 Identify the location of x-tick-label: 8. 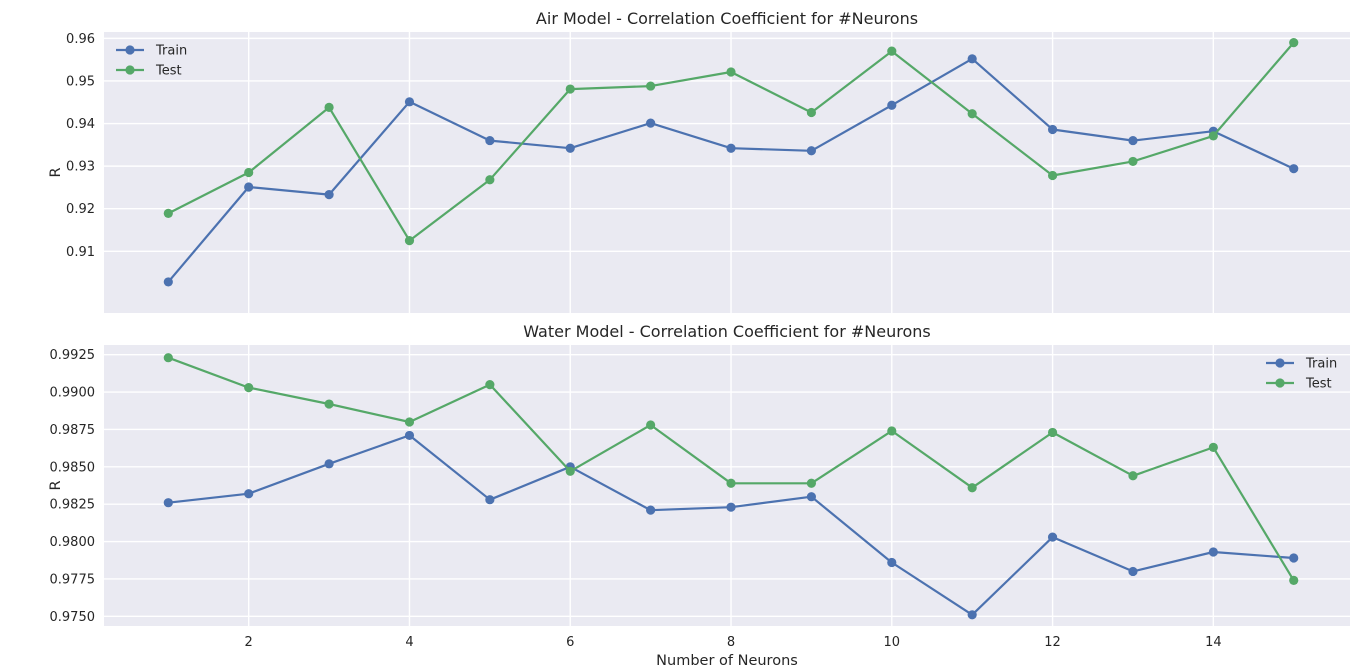
(731, 642).